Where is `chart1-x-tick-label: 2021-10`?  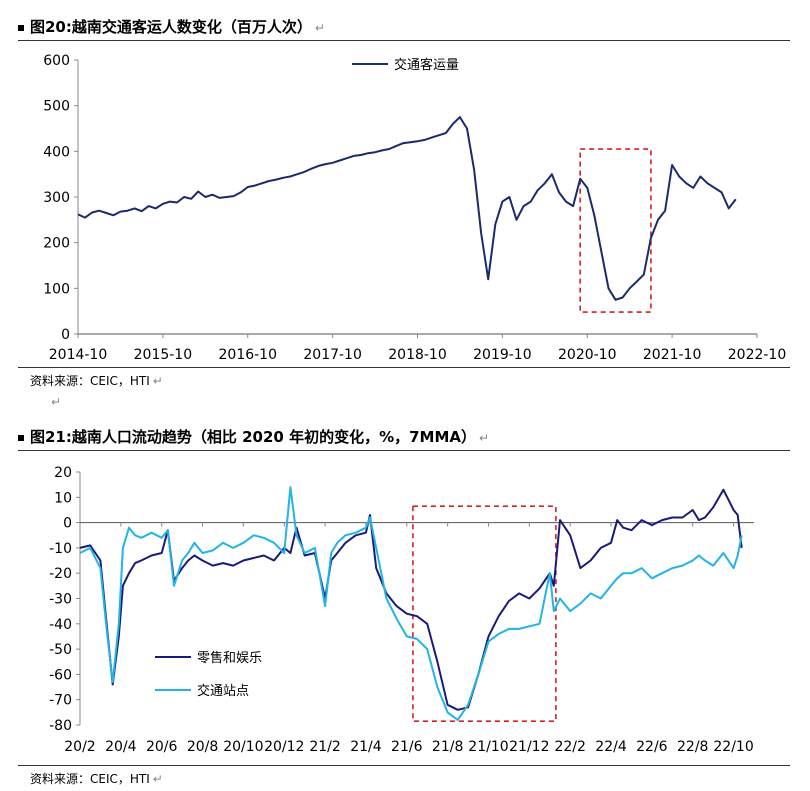 chart1-x-tick-label: 2021-10 is located at coordinates (672, 355).